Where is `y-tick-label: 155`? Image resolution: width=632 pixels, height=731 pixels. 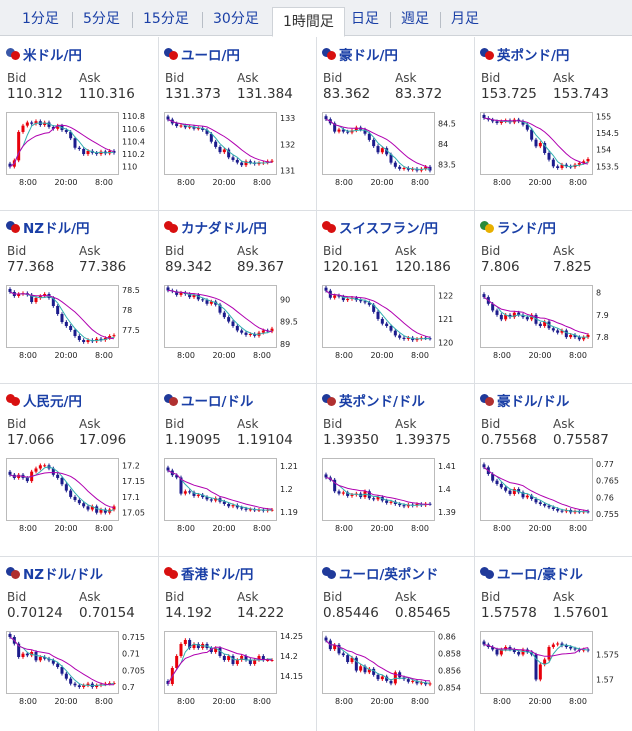 y-tick-label: 155 is located at coordinates (603, 116).